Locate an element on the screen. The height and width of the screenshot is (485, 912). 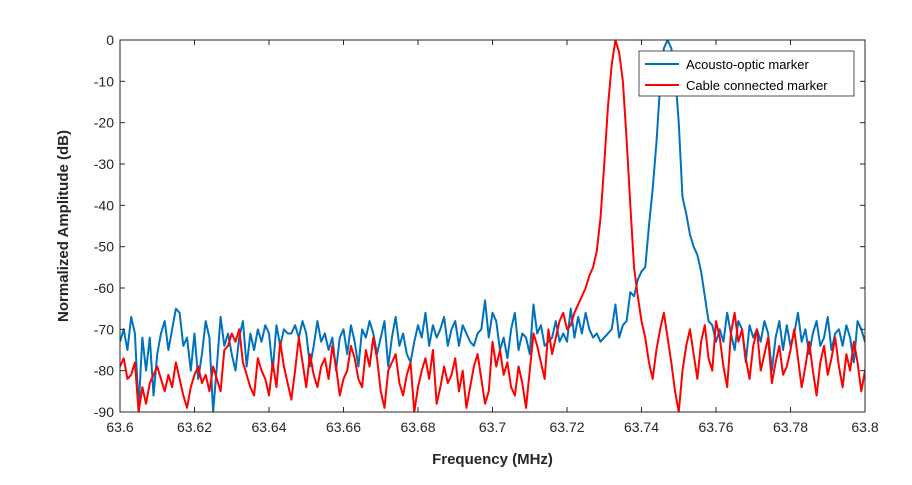
x-tick-label: 63.8 is located at coordinates (864, 427).